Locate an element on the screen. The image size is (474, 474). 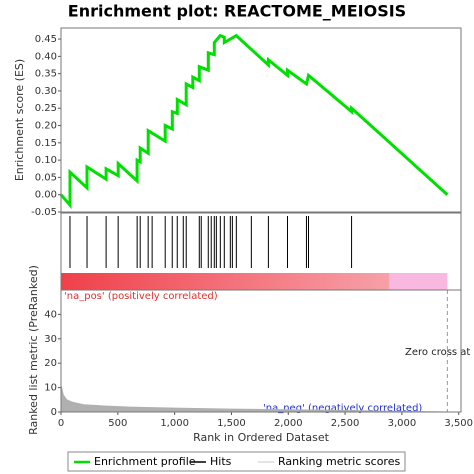
x-tick-label: 2,500 is located at coordinates (345, 423).